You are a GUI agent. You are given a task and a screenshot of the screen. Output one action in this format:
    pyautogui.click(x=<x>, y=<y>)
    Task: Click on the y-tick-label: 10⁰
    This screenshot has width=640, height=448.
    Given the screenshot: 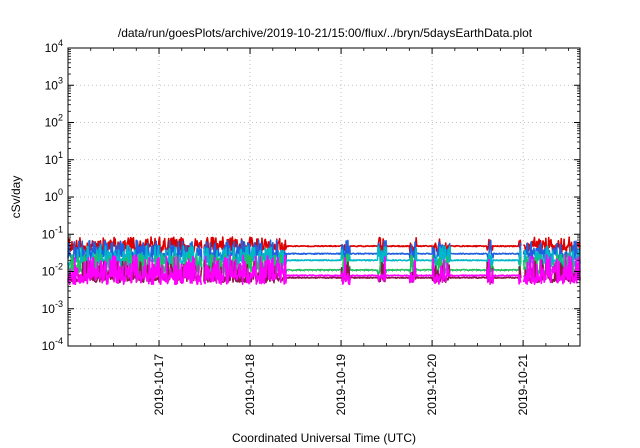 What is the action you would take?
    pyautogui.click(x=54, y=195)
    